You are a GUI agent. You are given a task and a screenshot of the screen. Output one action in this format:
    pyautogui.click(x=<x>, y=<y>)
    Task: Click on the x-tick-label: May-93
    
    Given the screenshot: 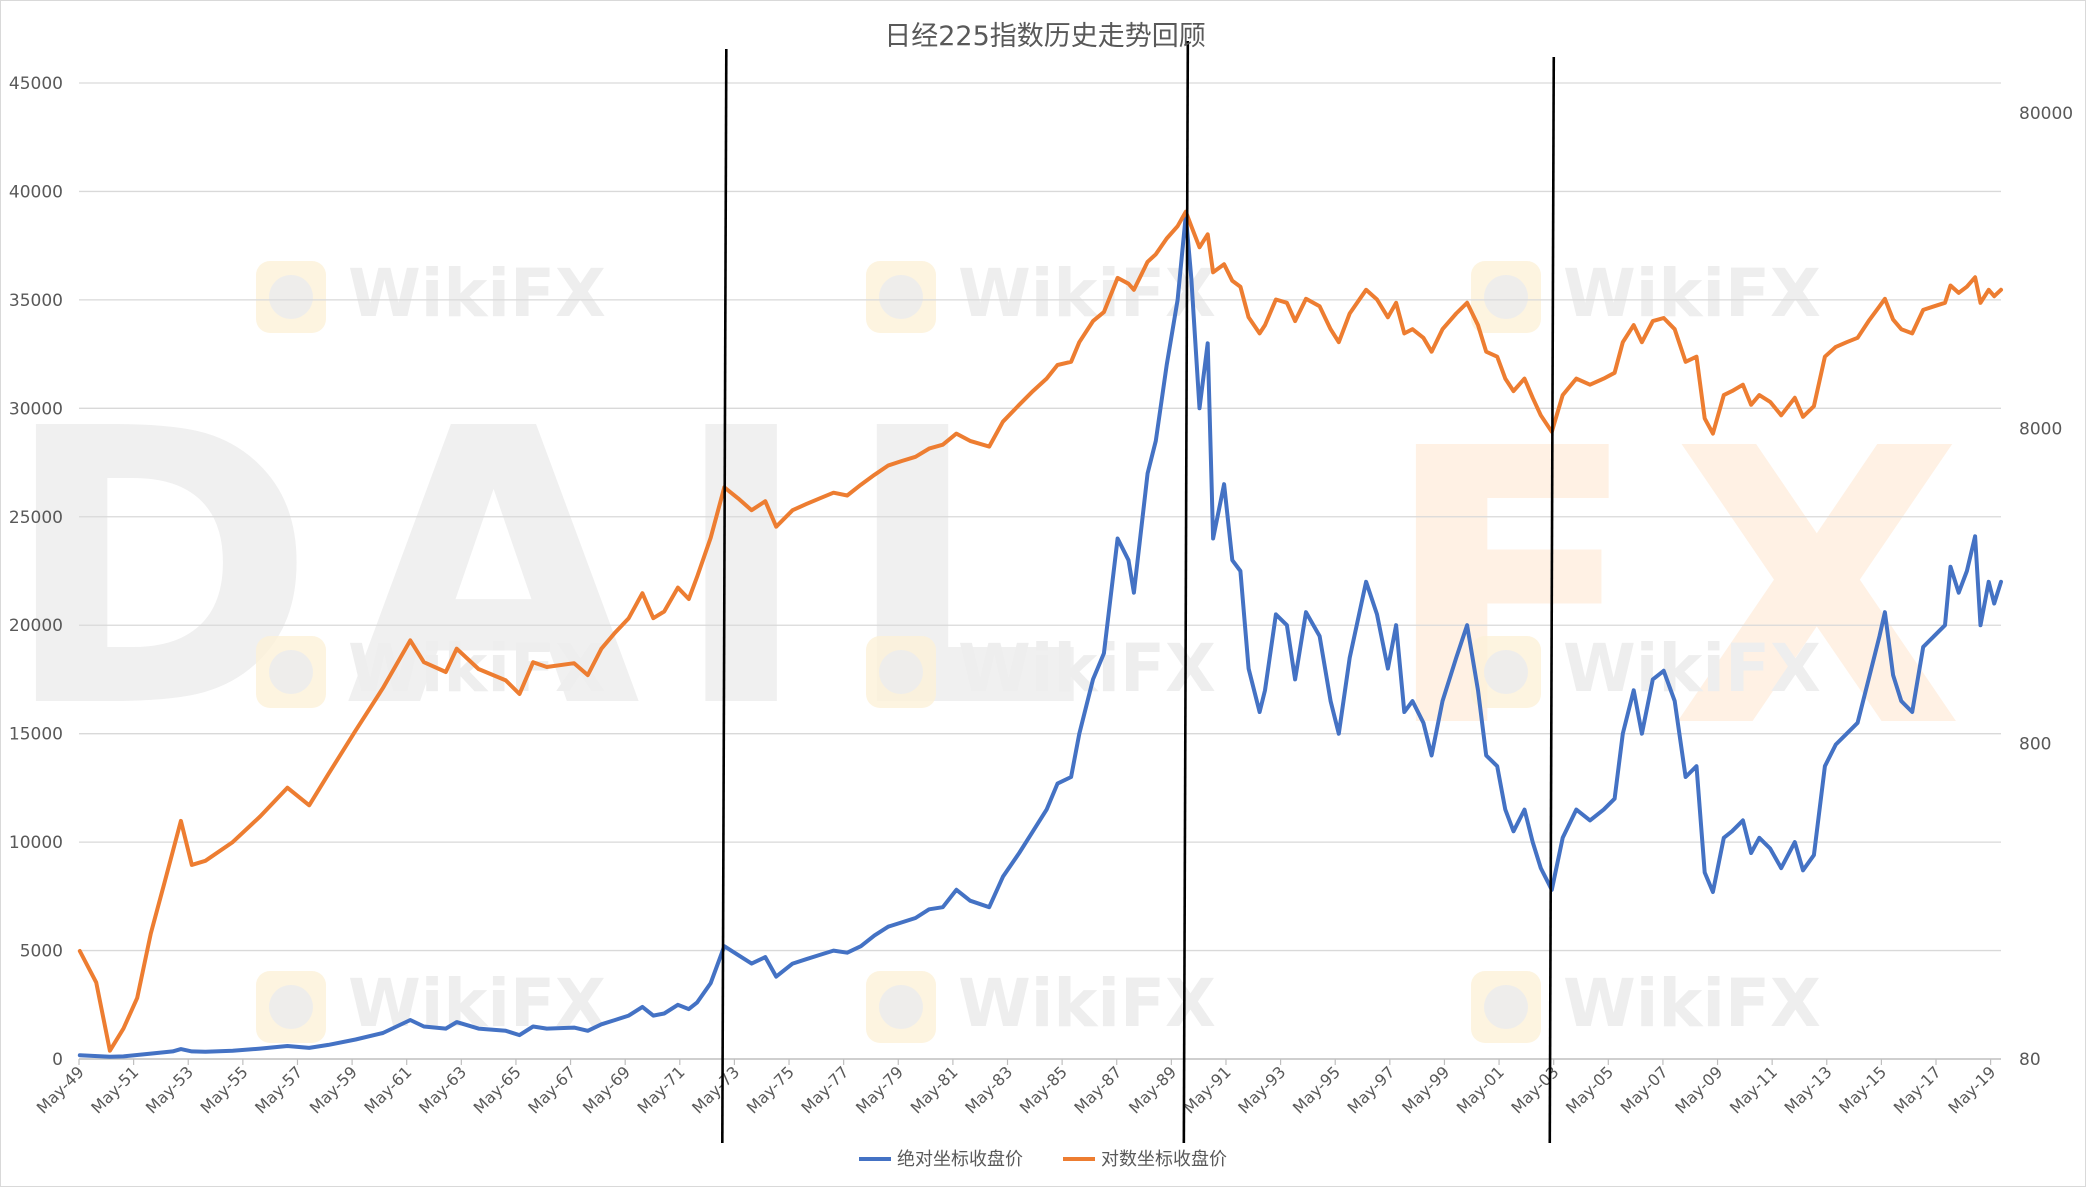 What is the action you would take?
    pyautogui.click(x=1261, y=1089)
    